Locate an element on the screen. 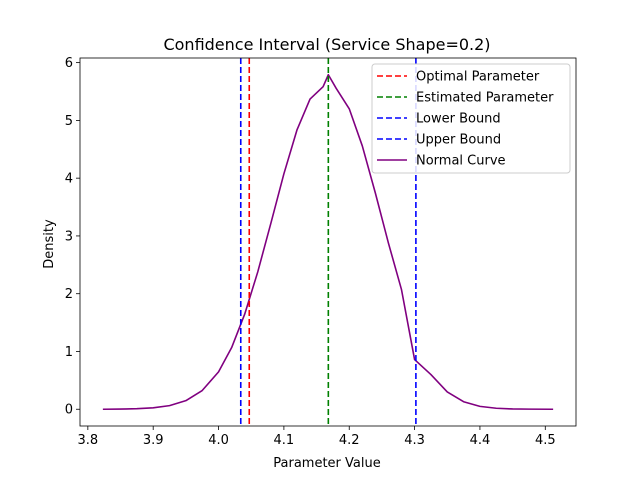 The height and width of the screenshot is (480, 640). legend-label: Upper Bound is located at coordinates (458, 140).